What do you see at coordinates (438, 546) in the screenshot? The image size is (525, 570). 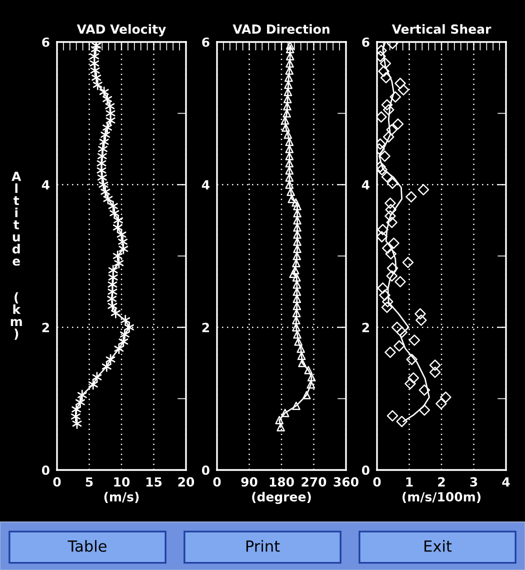 I see `text: Exit` at bounding box center [438, 546].